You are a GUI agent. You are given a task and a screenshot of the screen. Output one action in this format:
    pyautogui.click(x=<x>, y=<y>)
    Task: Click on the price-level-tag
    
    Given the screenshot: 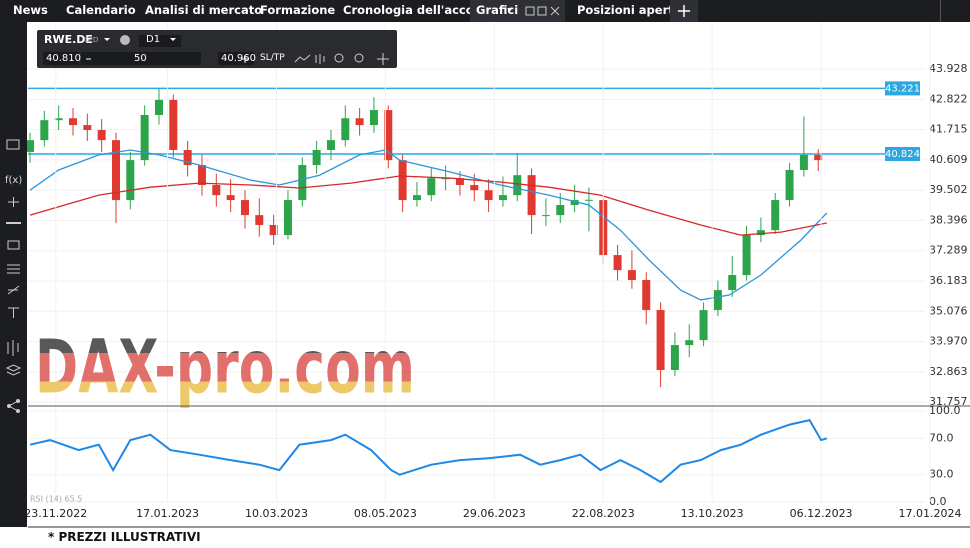 What is the action you would take?
    pyautogui.click(x=902, y=153)
    